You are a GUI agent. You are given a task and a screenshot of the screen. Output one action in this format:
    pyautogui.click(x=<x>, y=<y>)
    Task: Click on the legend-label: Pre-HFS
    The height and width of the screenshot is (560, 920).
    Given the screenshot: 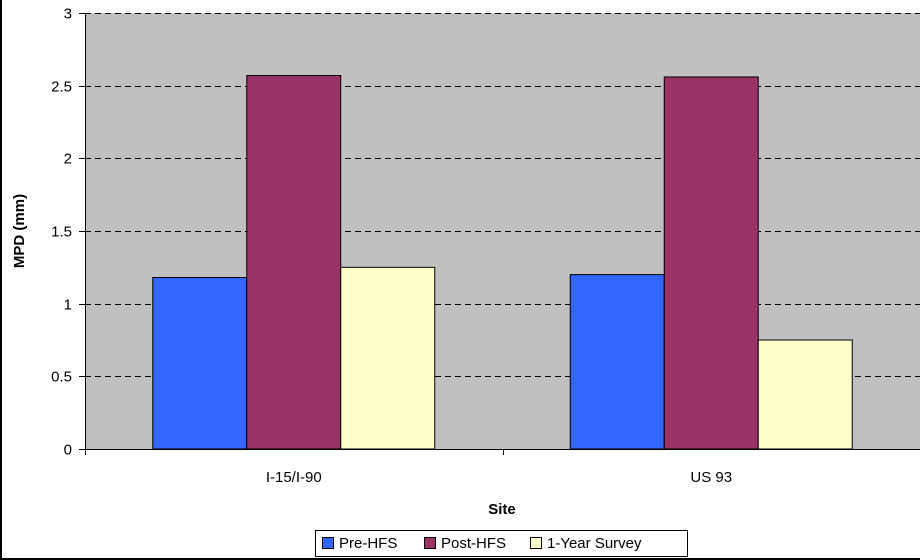 What is the action you would take?
    pyautogui.click(x=368, y=543)
    